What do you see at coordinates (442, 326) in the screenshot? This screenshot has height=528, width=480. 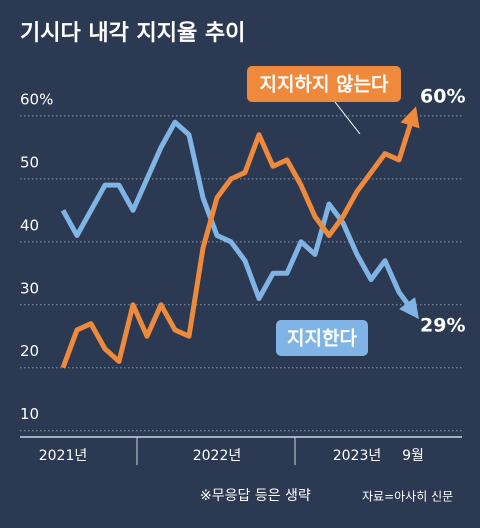 I see `end-label: 29%` at bounding box center [442, 326].